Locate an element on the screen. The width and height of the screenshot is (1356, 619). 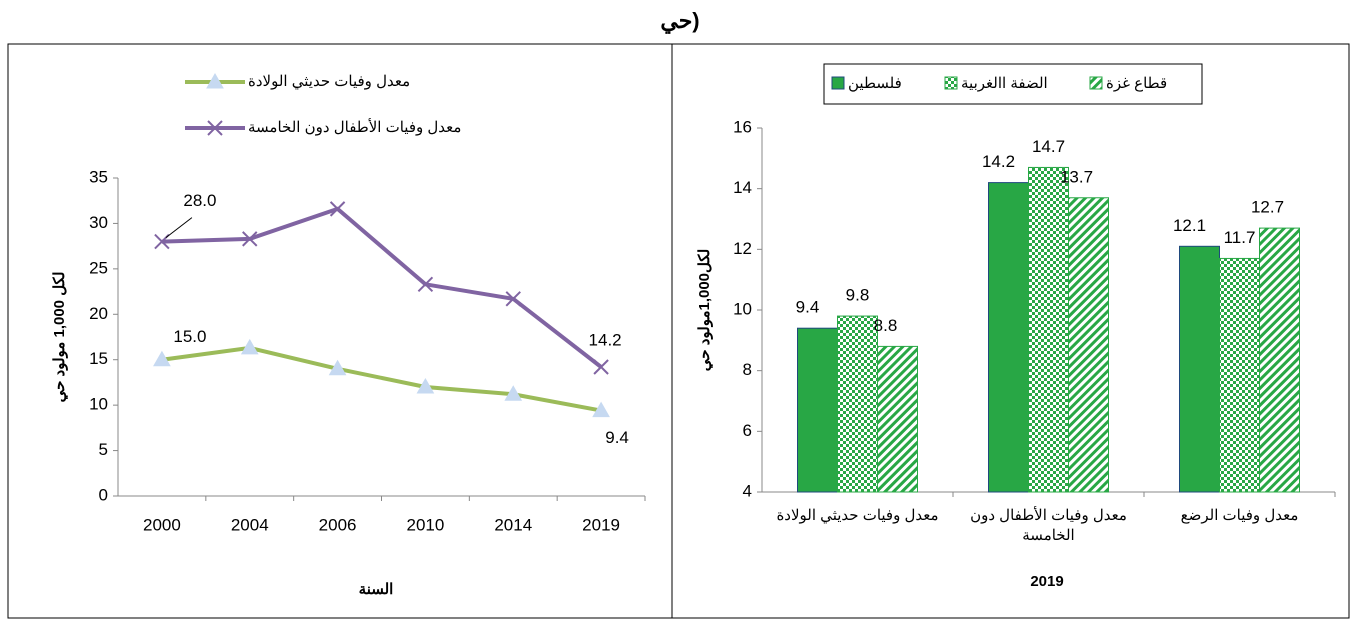
x-axis-title: السنة is located at coordinates (376, 589).